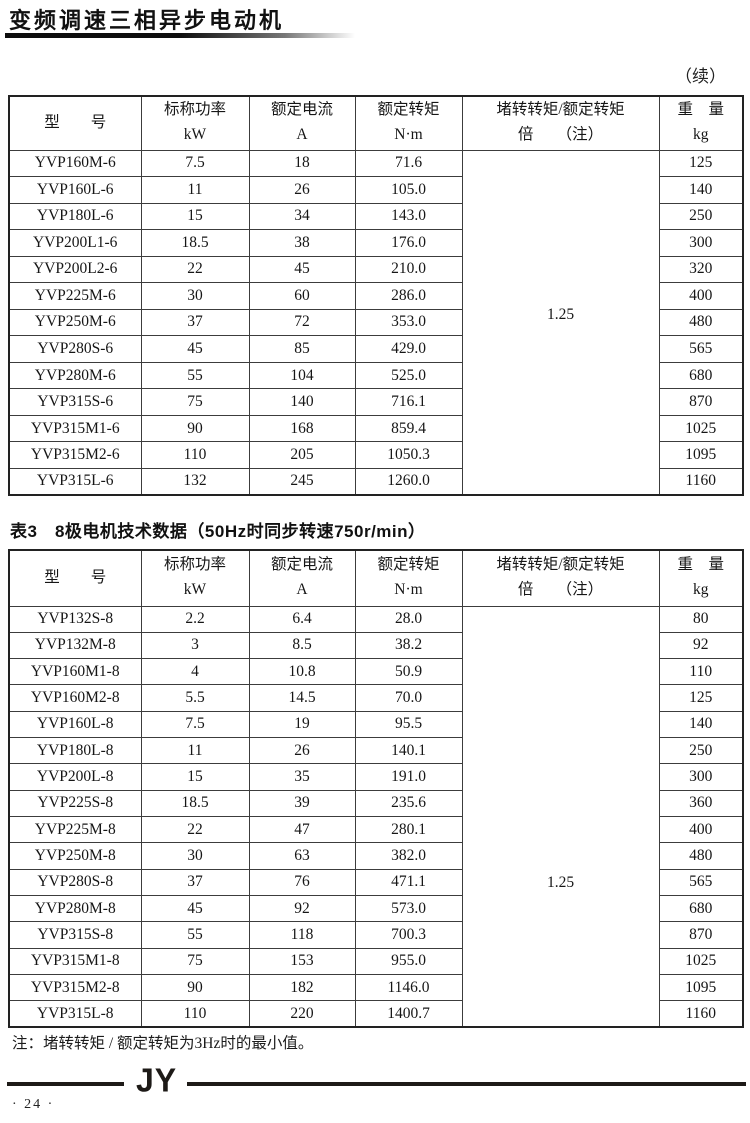 The image size is (750, 1123). What do you see at coordinates (75, 349) in the screenshot?
I see `model-cell: YVP280S-6` at bounding box center [75, 349].